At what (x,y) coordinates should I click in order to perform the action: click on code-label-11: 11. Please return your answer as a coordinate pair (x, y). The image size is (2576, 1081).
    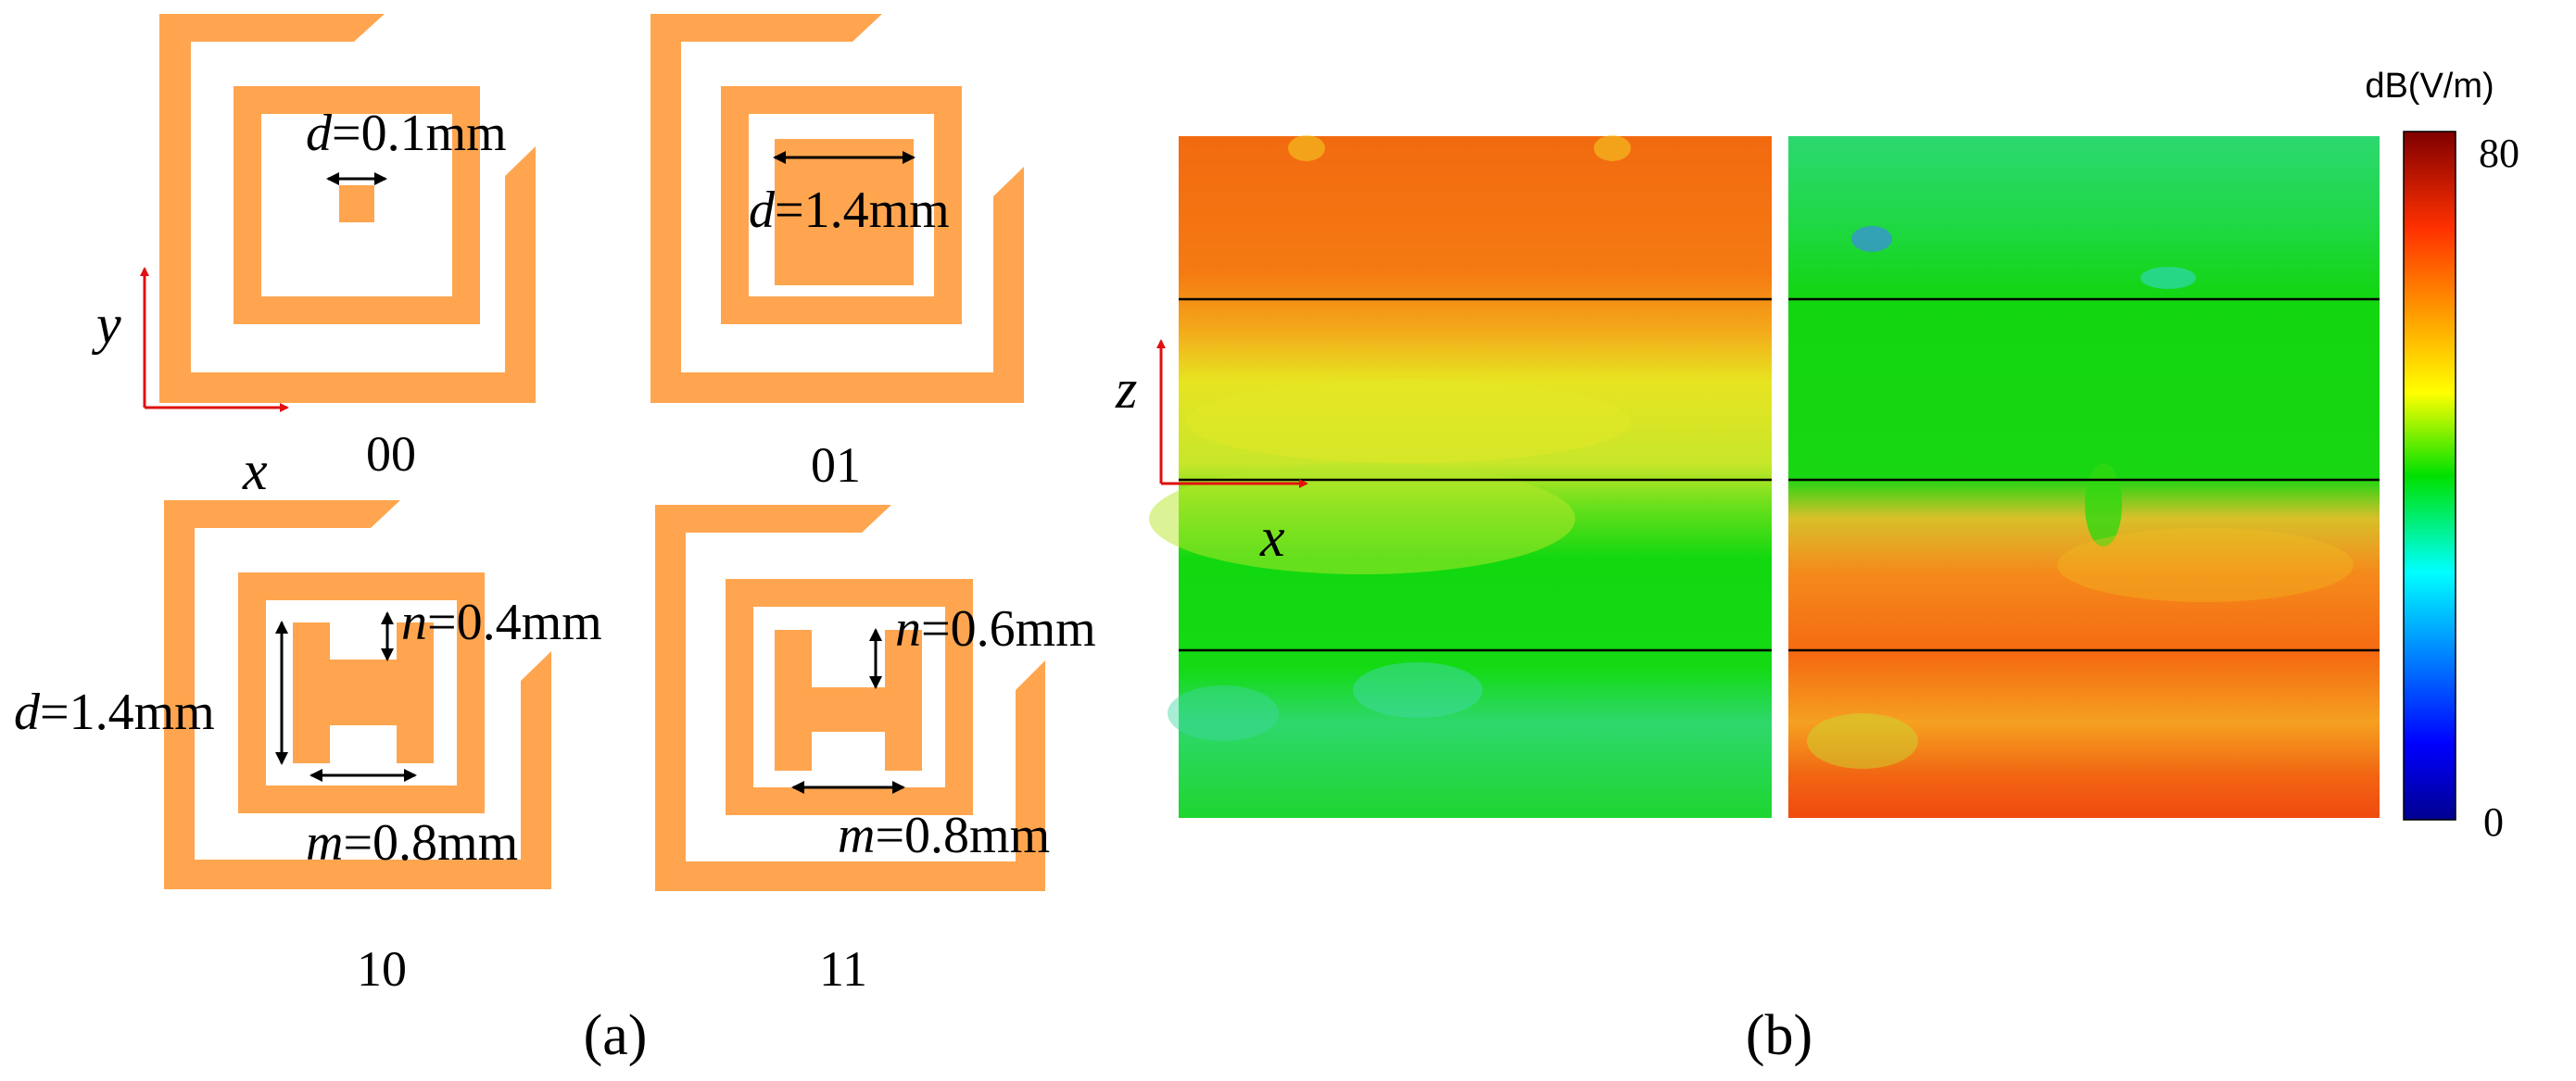
    Looking at the image, I should click on (843, 969).